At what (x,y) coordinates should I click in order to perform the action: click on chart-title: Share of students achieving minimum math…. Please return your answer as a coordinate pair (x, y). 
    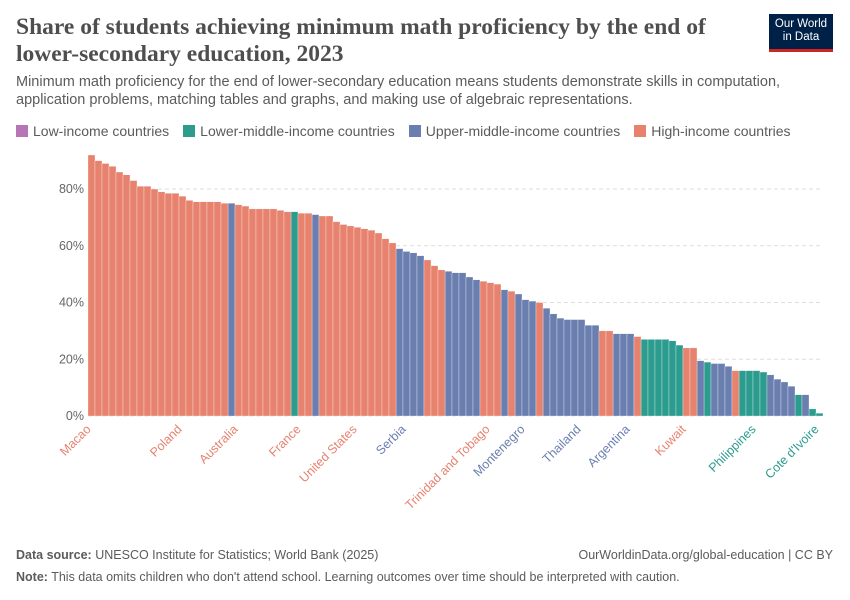
    Looking at the image, I should click on (361, 40).